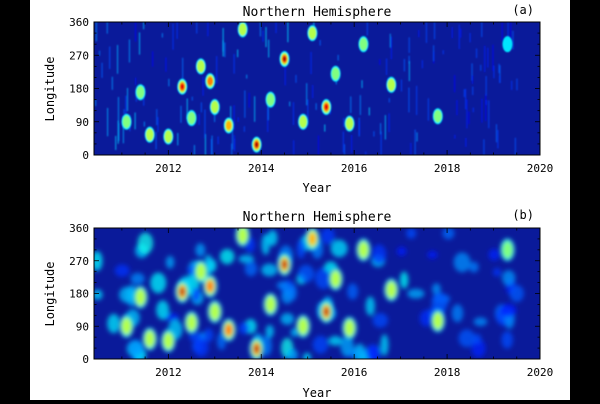  I want to click on y-tick-label: 360, so click(79, 22).